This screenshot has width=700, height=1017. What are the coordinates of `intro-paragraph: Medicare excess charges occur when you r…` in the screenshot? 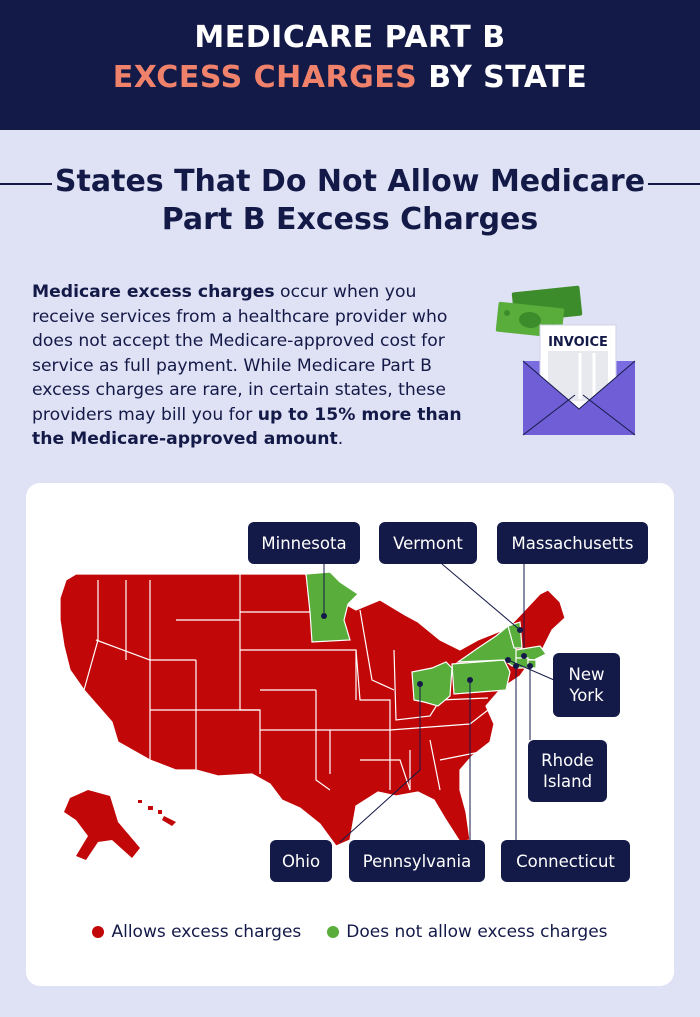 It's located at (252, 366).